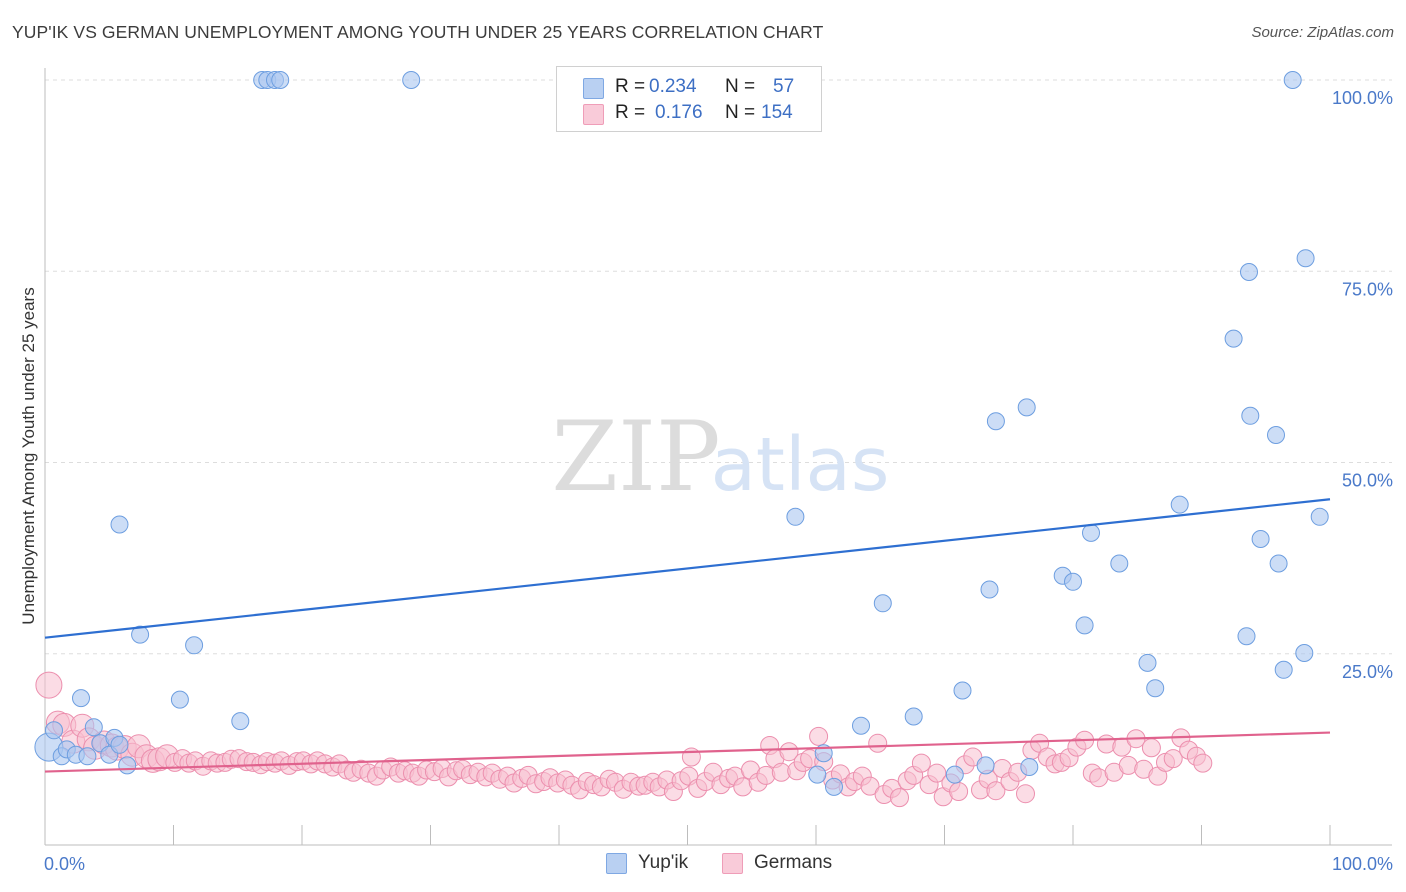 Image resolution: width=1406 pixels, height=892 pixels. I want to click on bottom-swatch-germans, so click(732, 863).